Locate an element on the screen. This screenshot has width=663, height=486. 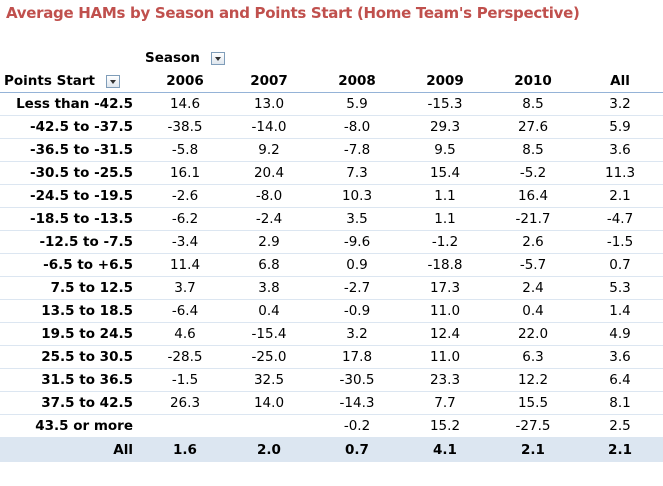
value-cell: -0.9 is located at coordinates (357, 311).